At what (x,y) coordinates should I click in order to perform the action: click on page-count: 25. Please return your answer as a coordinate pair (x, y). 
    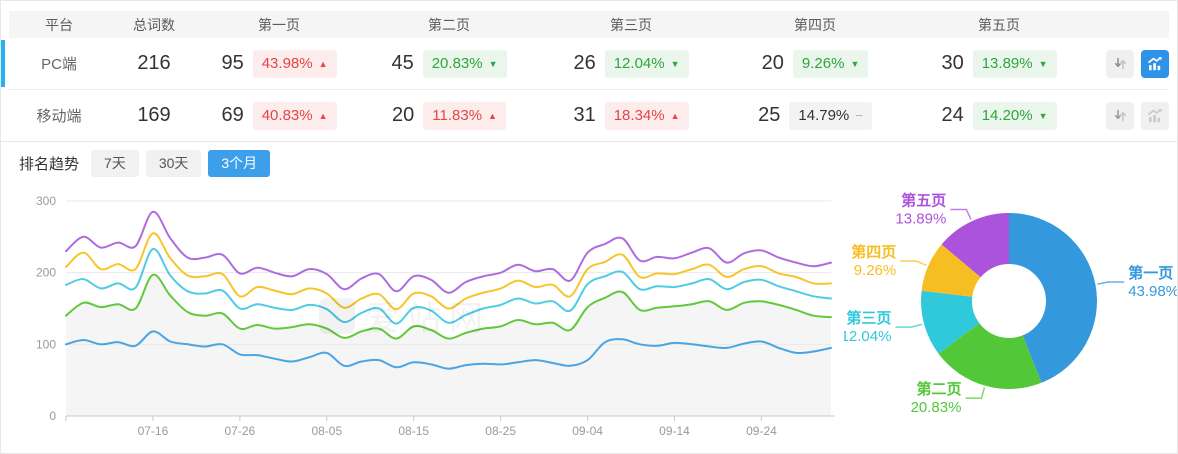
    Looking at the image, I should click on (769, 115).